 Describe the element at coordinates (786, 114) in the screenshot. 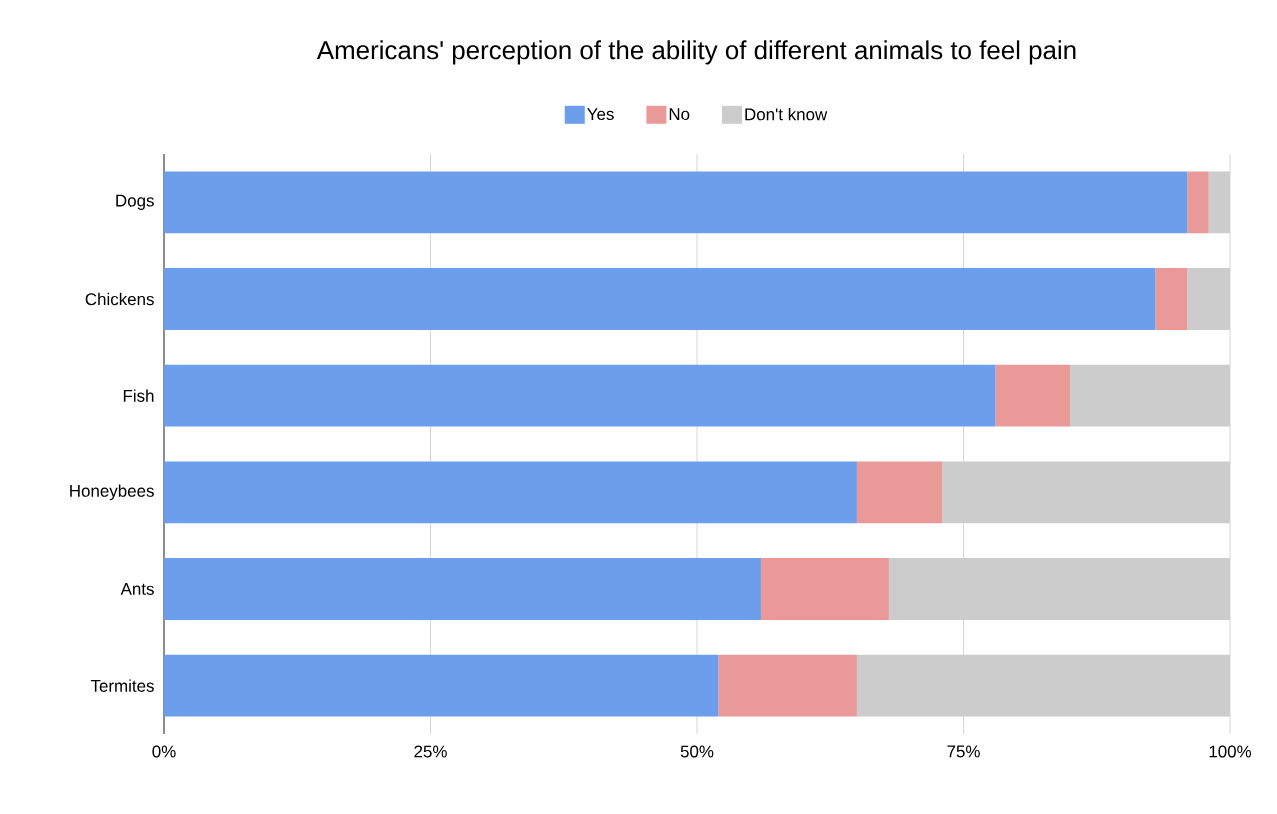

I see `legend-label: Don't know` at that location.